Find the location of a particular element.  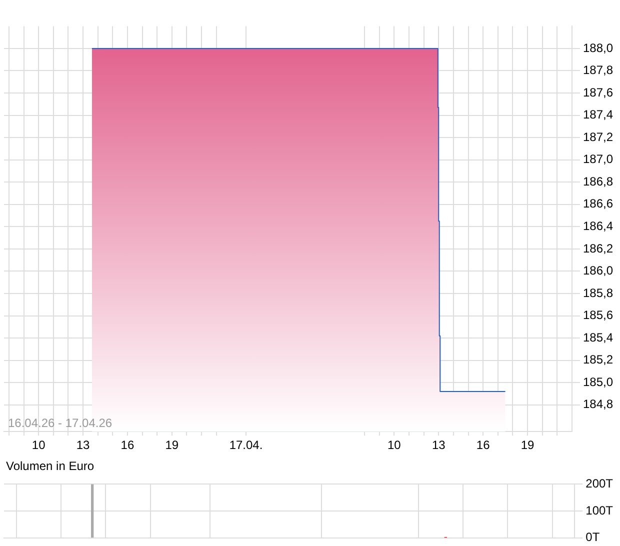

y-tick-label: 184,8 is located at coordinates (598, 404).